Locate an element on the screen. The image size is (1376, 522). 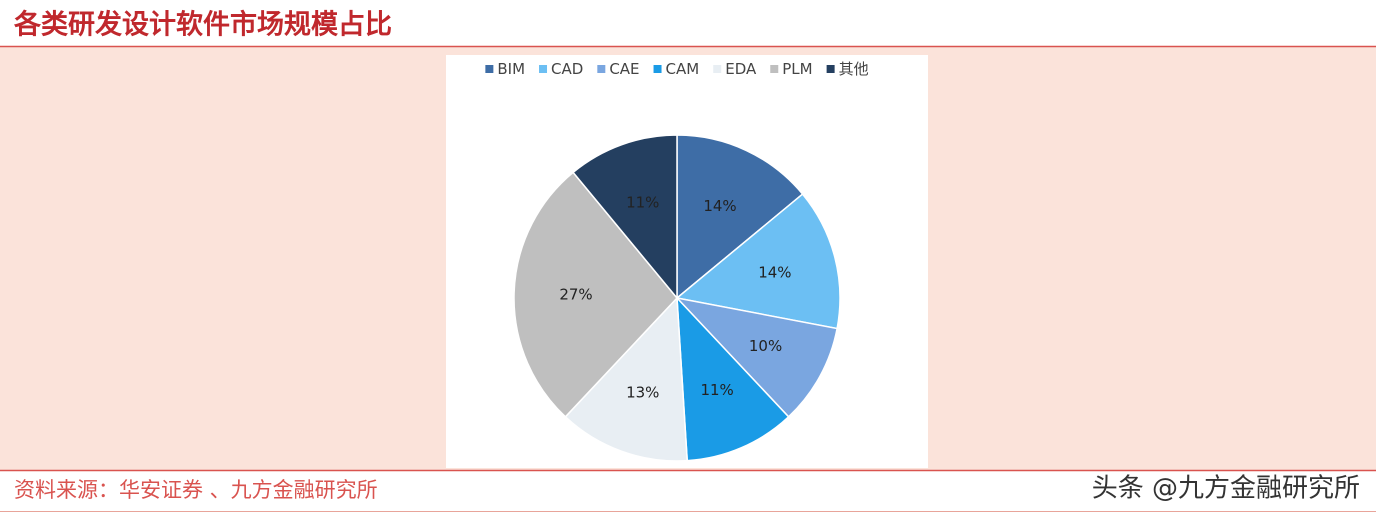
legend-label: CAE is located at coordinates (624, 69).